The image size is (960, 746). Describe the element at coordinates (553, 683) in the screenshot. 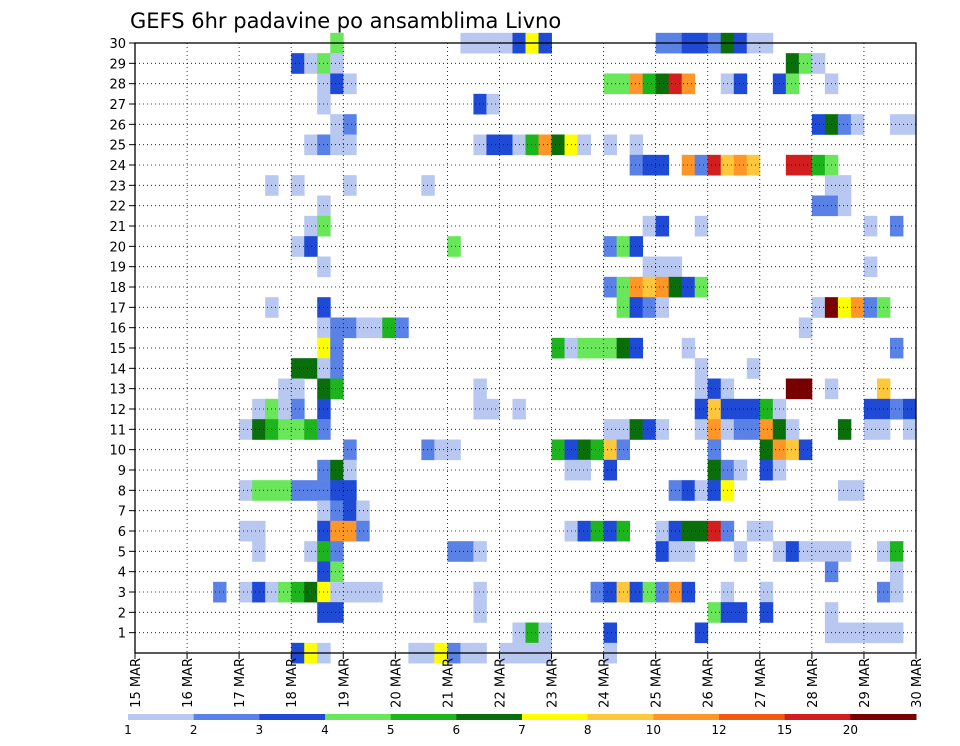

I see `x-tick-label: 23 MAR` at that location.